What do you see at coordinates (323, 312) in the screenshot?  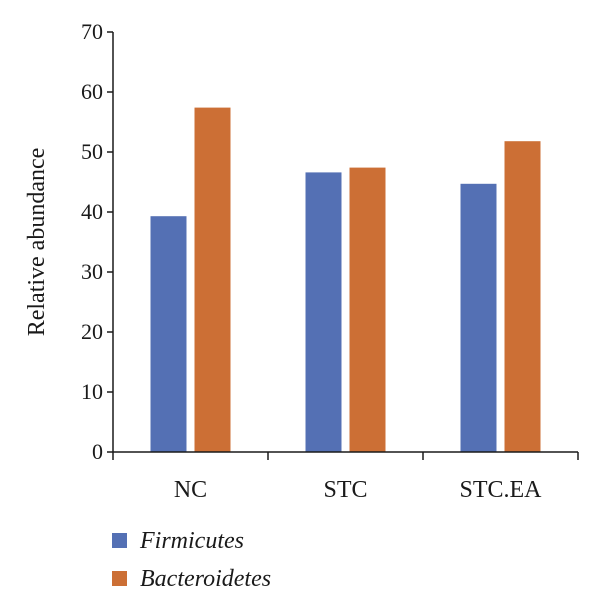 I see `bar-firmicutes-stc` at bounding box center [323, 312].